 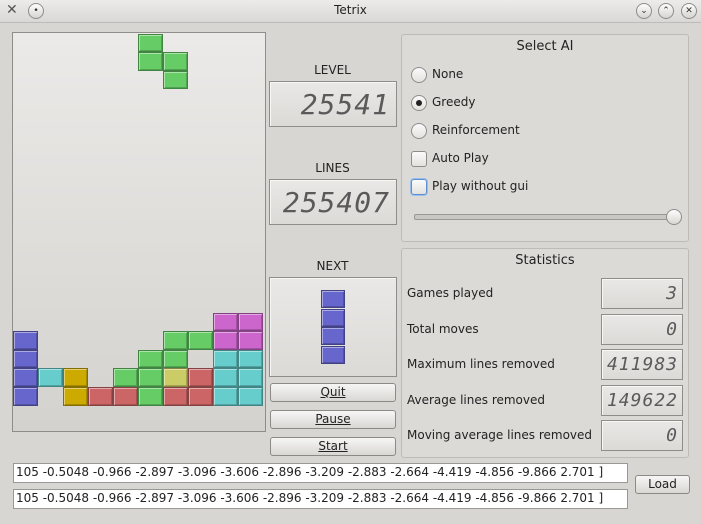 What do you see at coordinates (419, 131) in the screenshot?
I see `radio-reinforcement` at bounding box center [419, 131].